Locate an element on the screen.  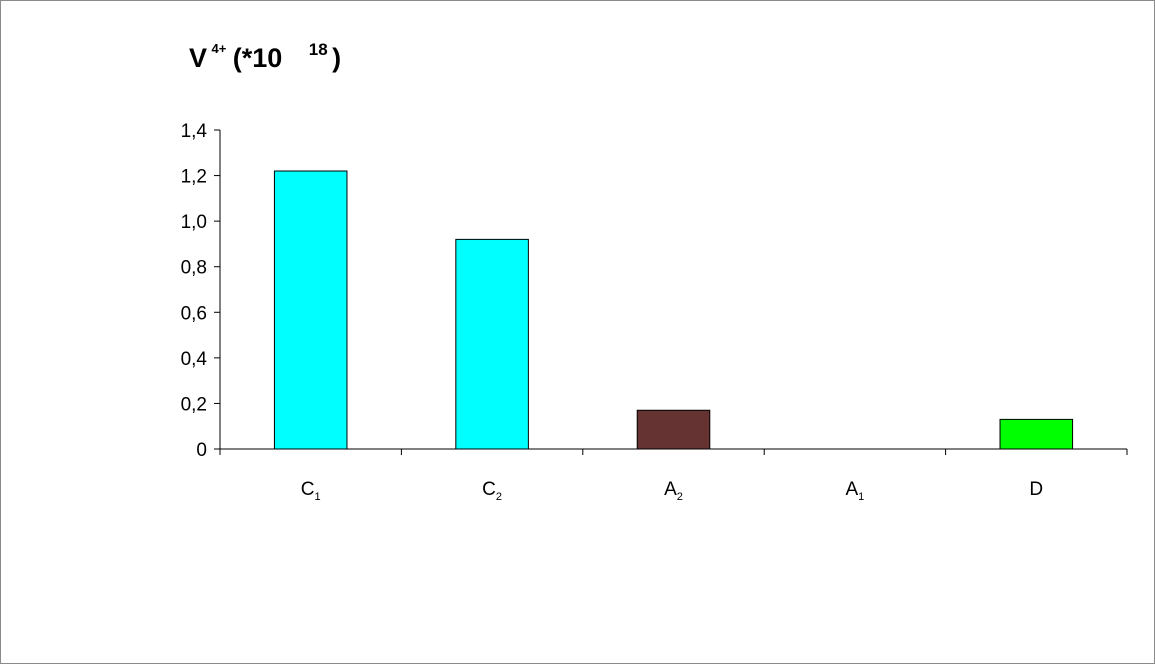
title-sup: 4+ is located at coordinates (218, 48).